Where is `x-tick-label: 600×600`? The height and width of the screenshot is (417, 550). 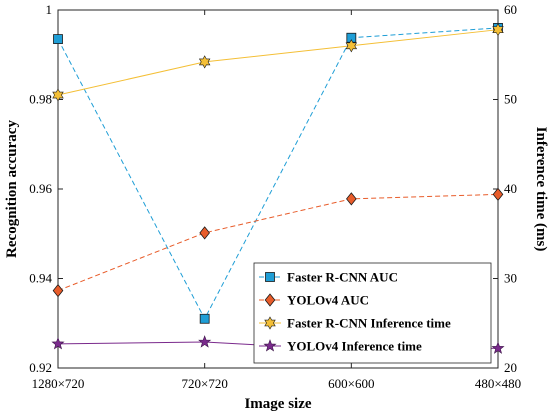 x-tick-label: 600×600 is located at coordinates (351, 383).